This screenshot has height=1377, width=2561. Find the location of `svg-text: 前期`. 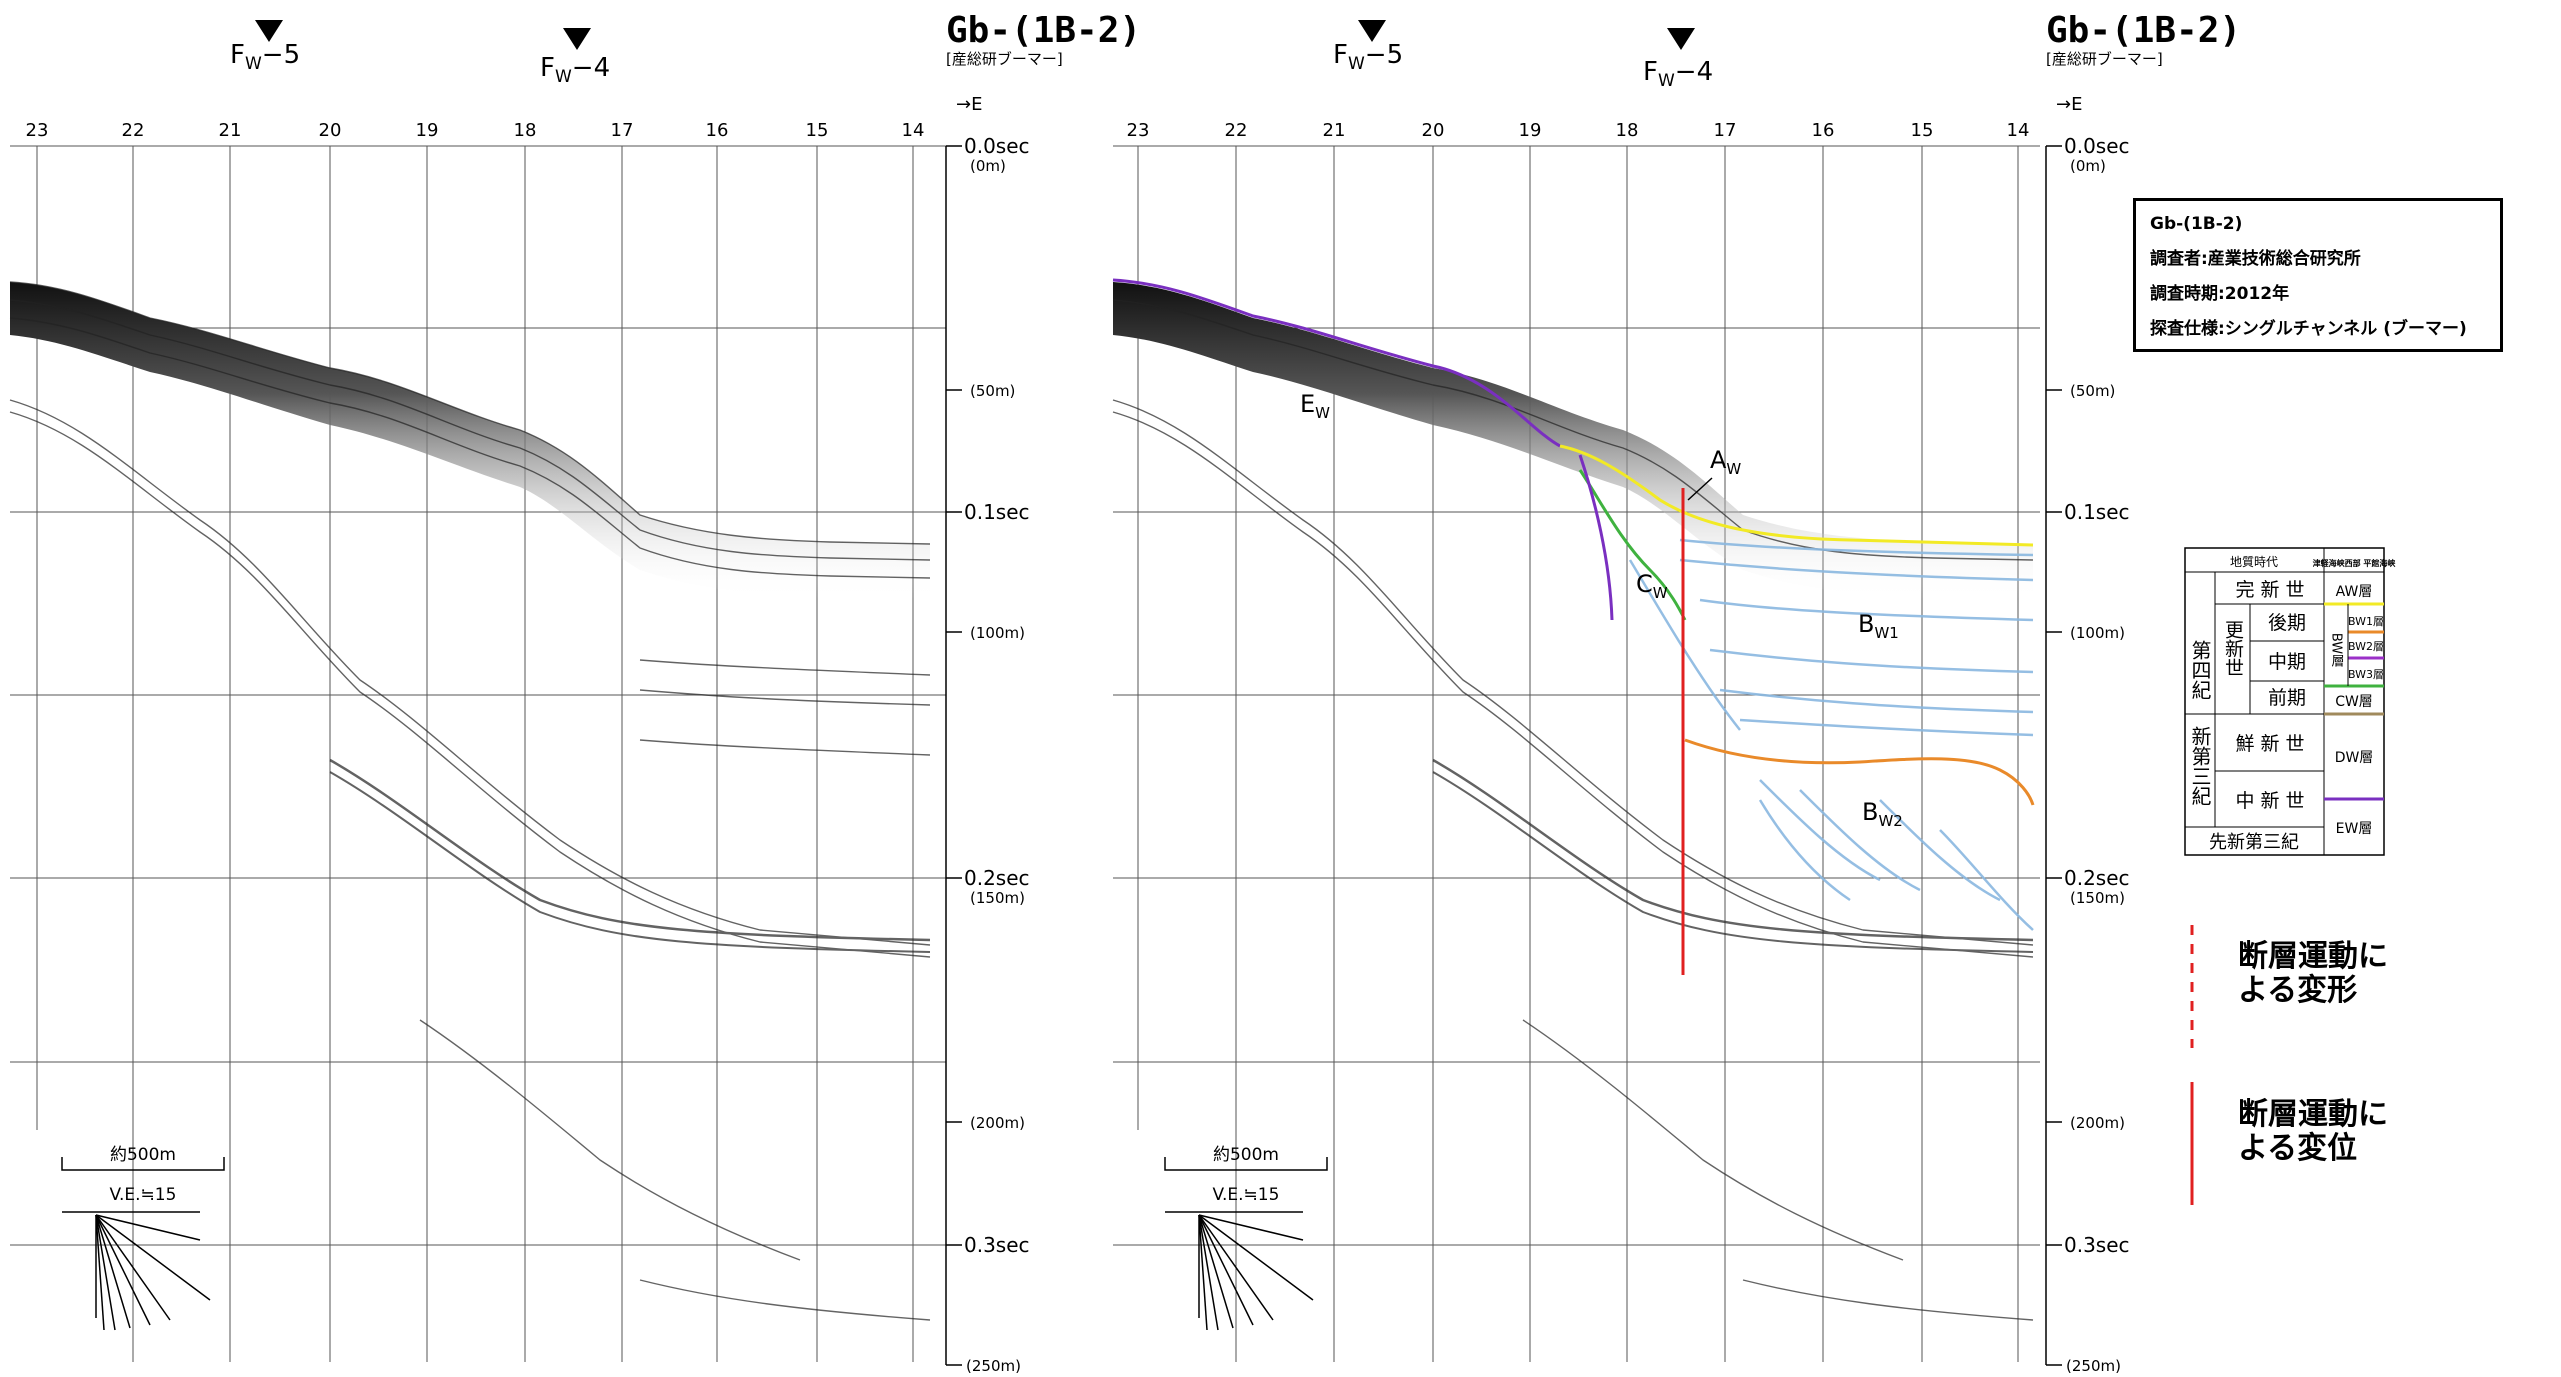

svg-text: 前期 is located at coordinates (2287, 698).